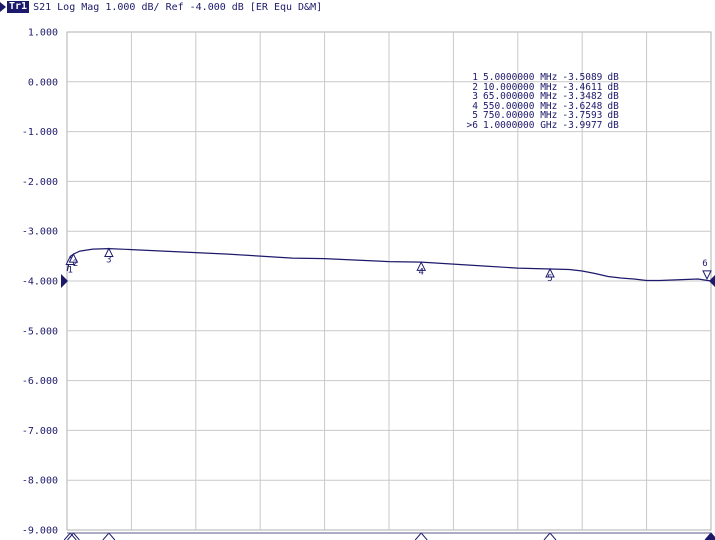 This screenshot has height=540, width=715. Describe the element at coordinates (475, 97) in the screenshot. I see `marker-id-cell: 3` at that location.